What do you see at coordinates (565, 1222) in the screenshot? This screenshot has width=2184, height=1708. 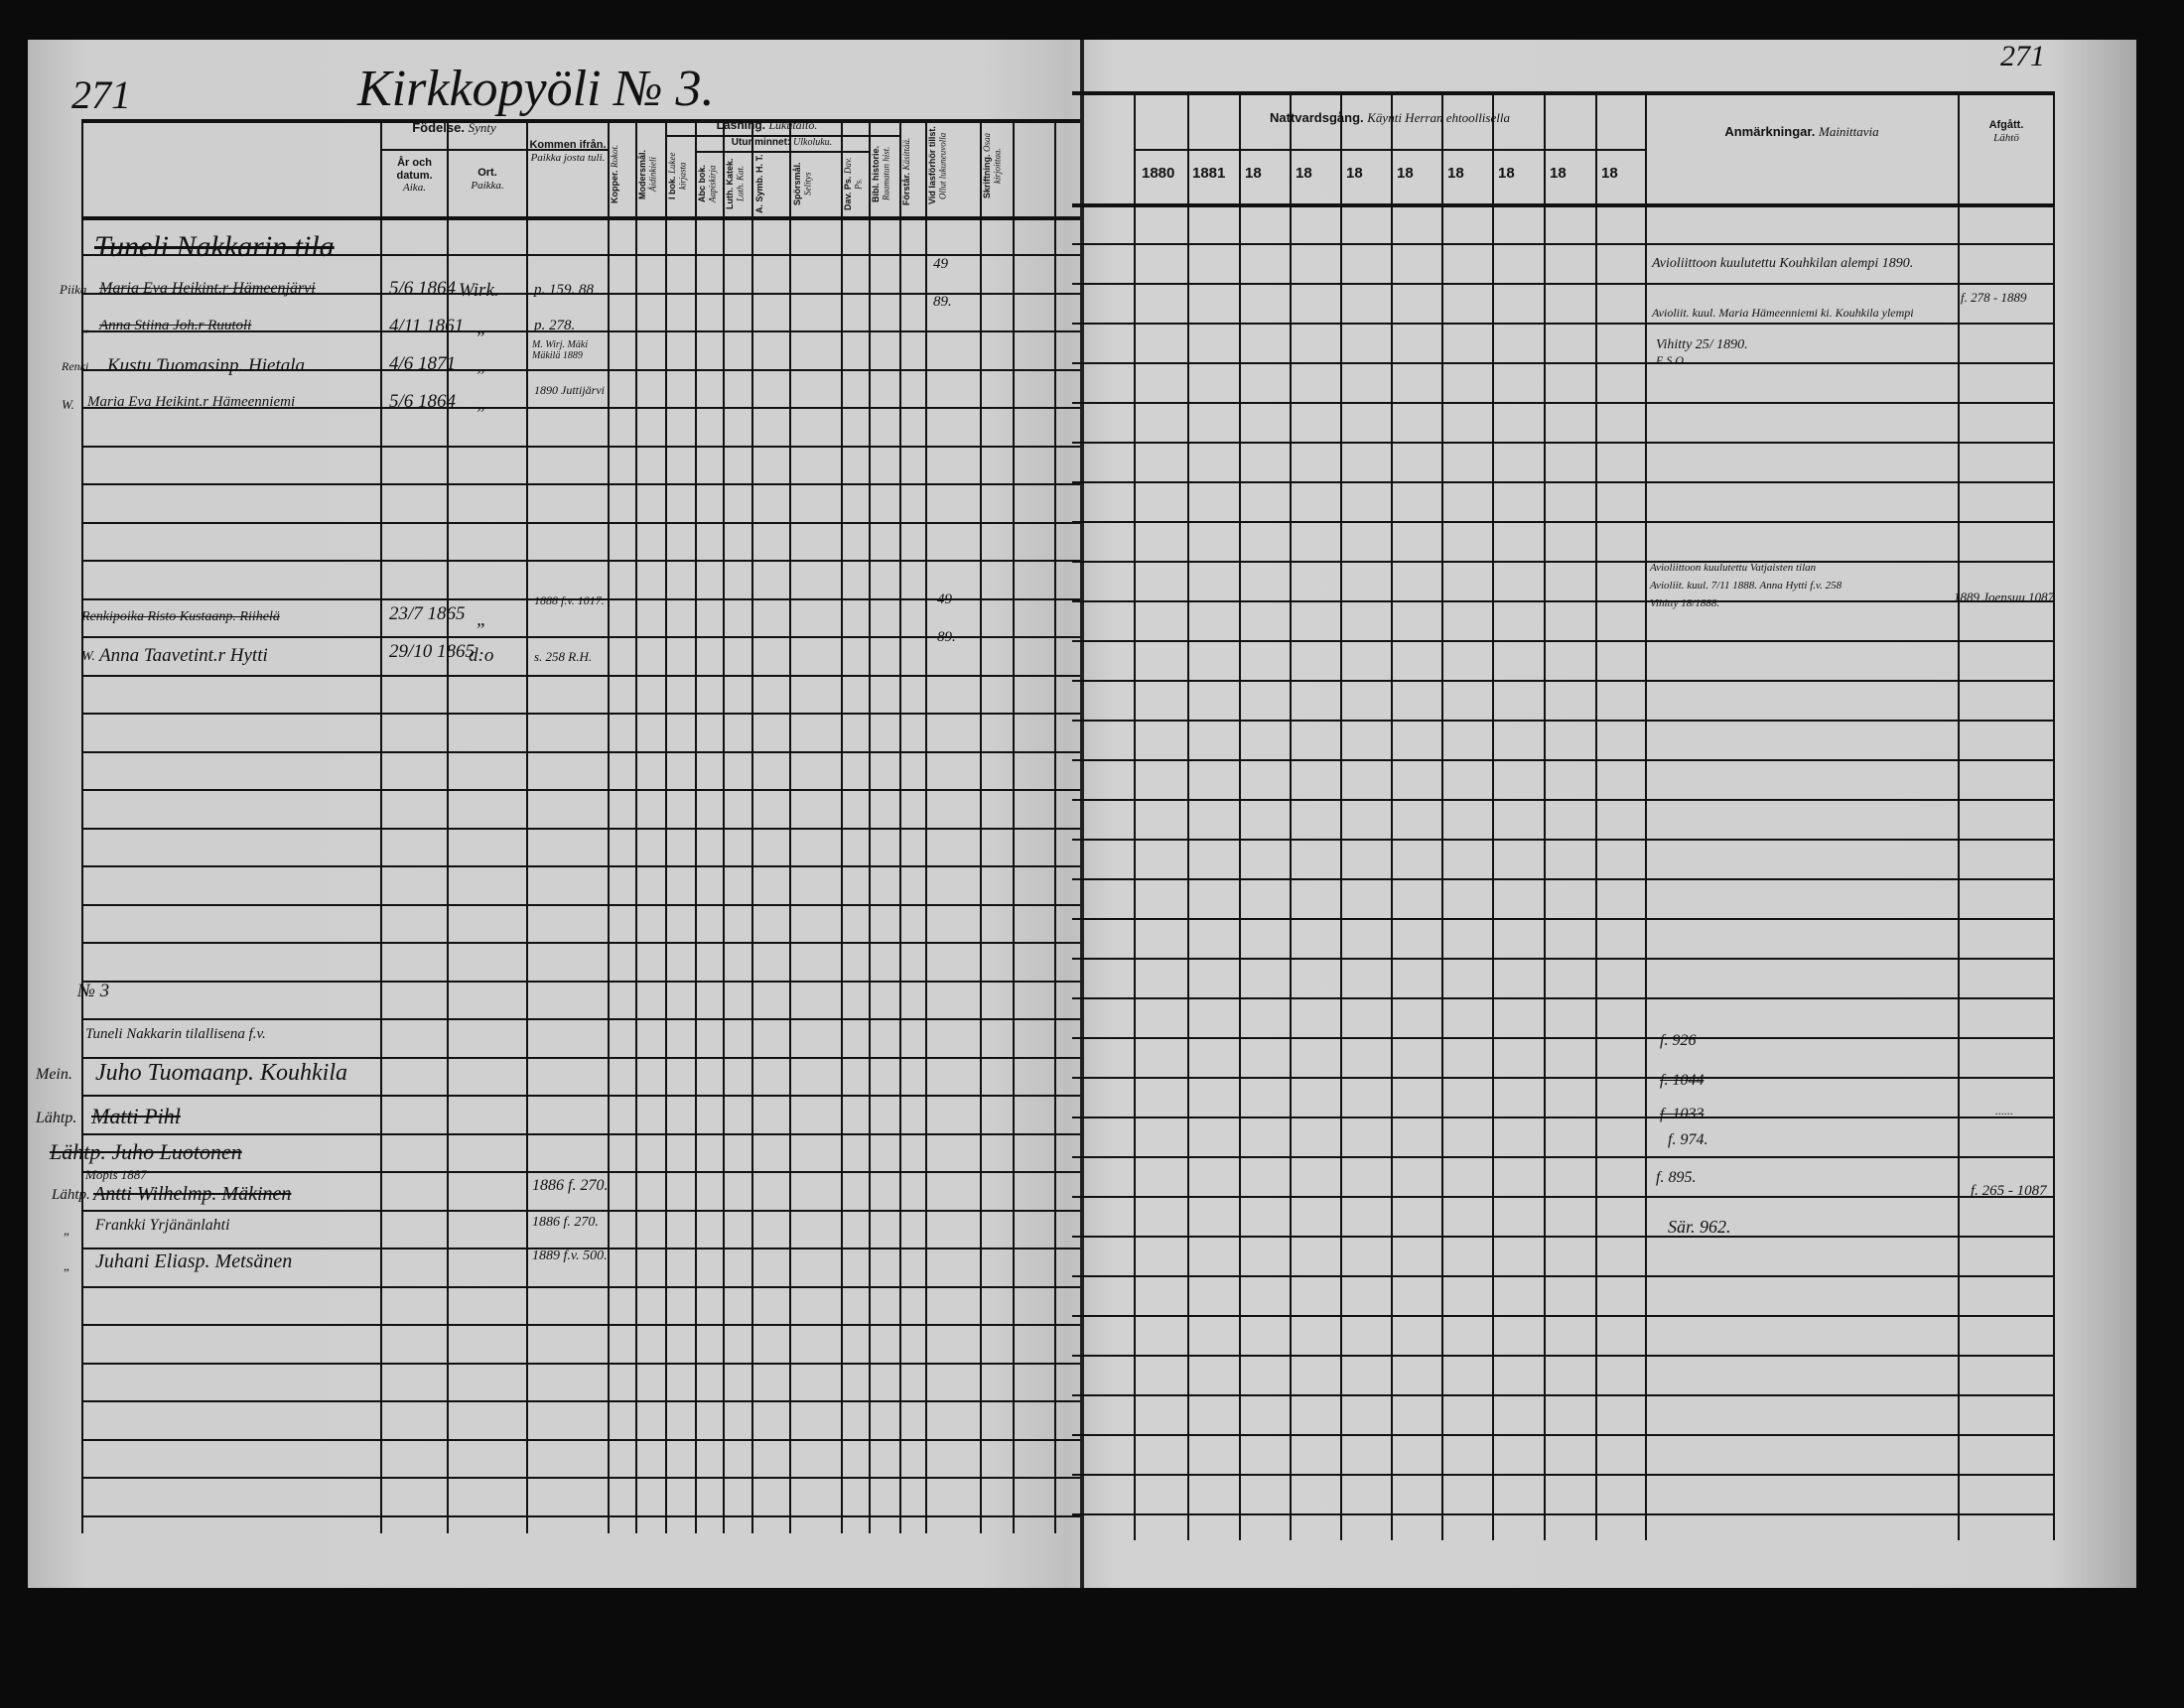 I see `entry-from: 1886 f. 270.` at bounding box center [565, 1222].